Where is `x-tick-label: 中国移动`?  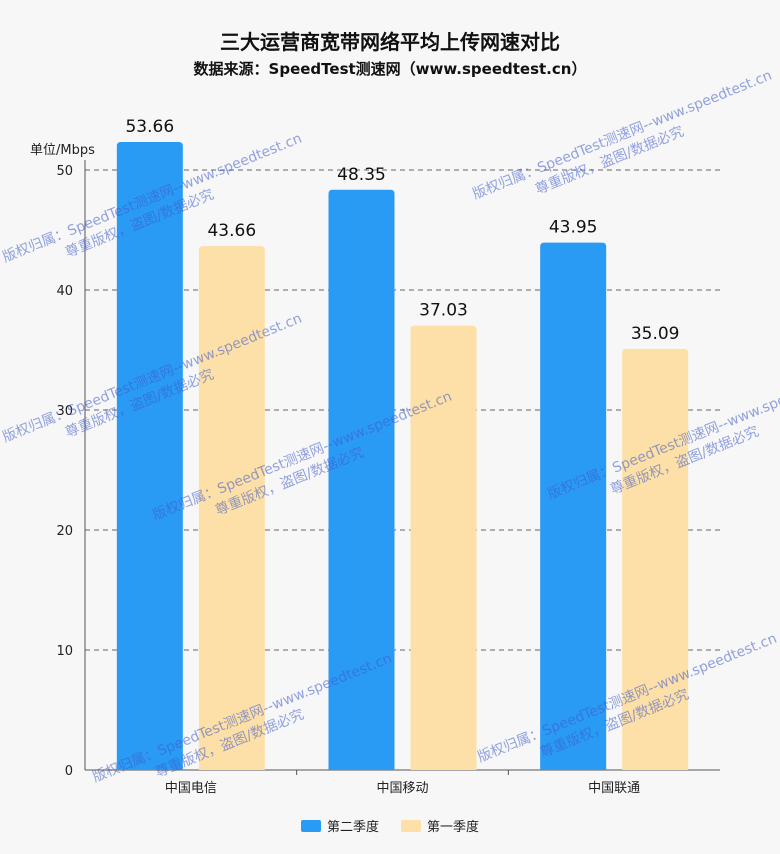
x-tick-label: 中国移动 is located at coordinates (402, 788).